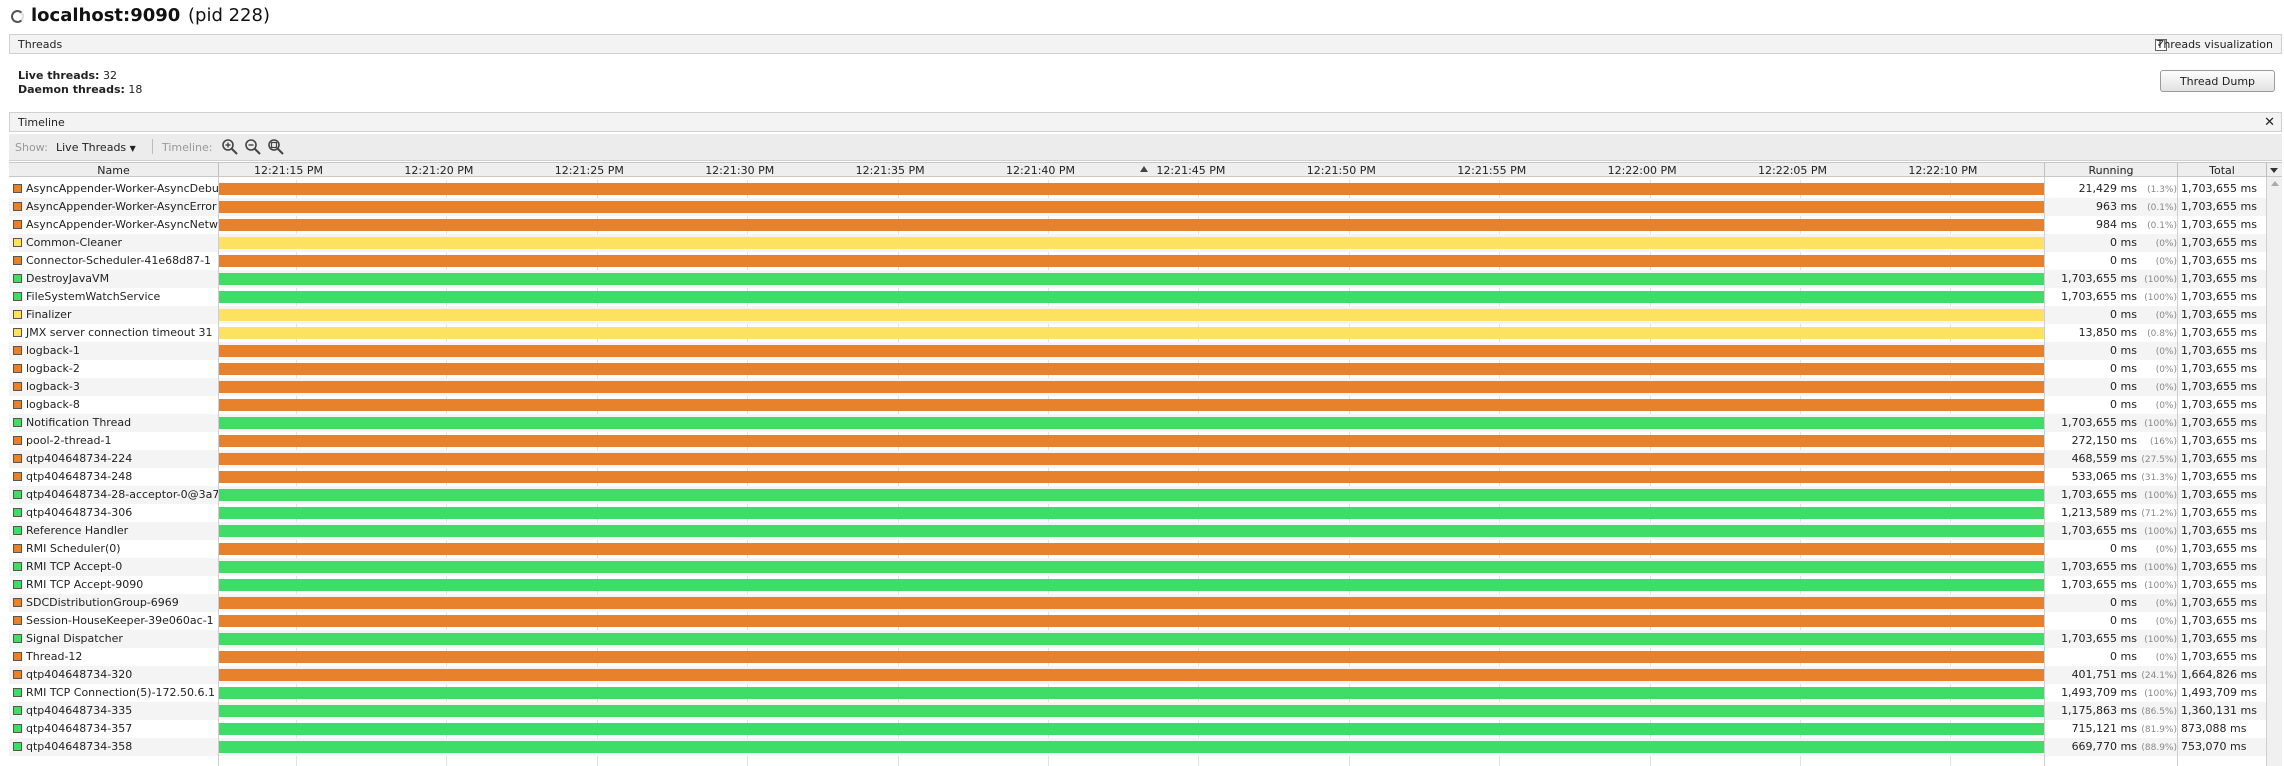 This screenshot has height=766, width=2284. What do you see at coordinates (113, 585) in the screenshot?
I see `thread-name-cell: RMI TCP Accept-9090` at bounding box center [113, 585].